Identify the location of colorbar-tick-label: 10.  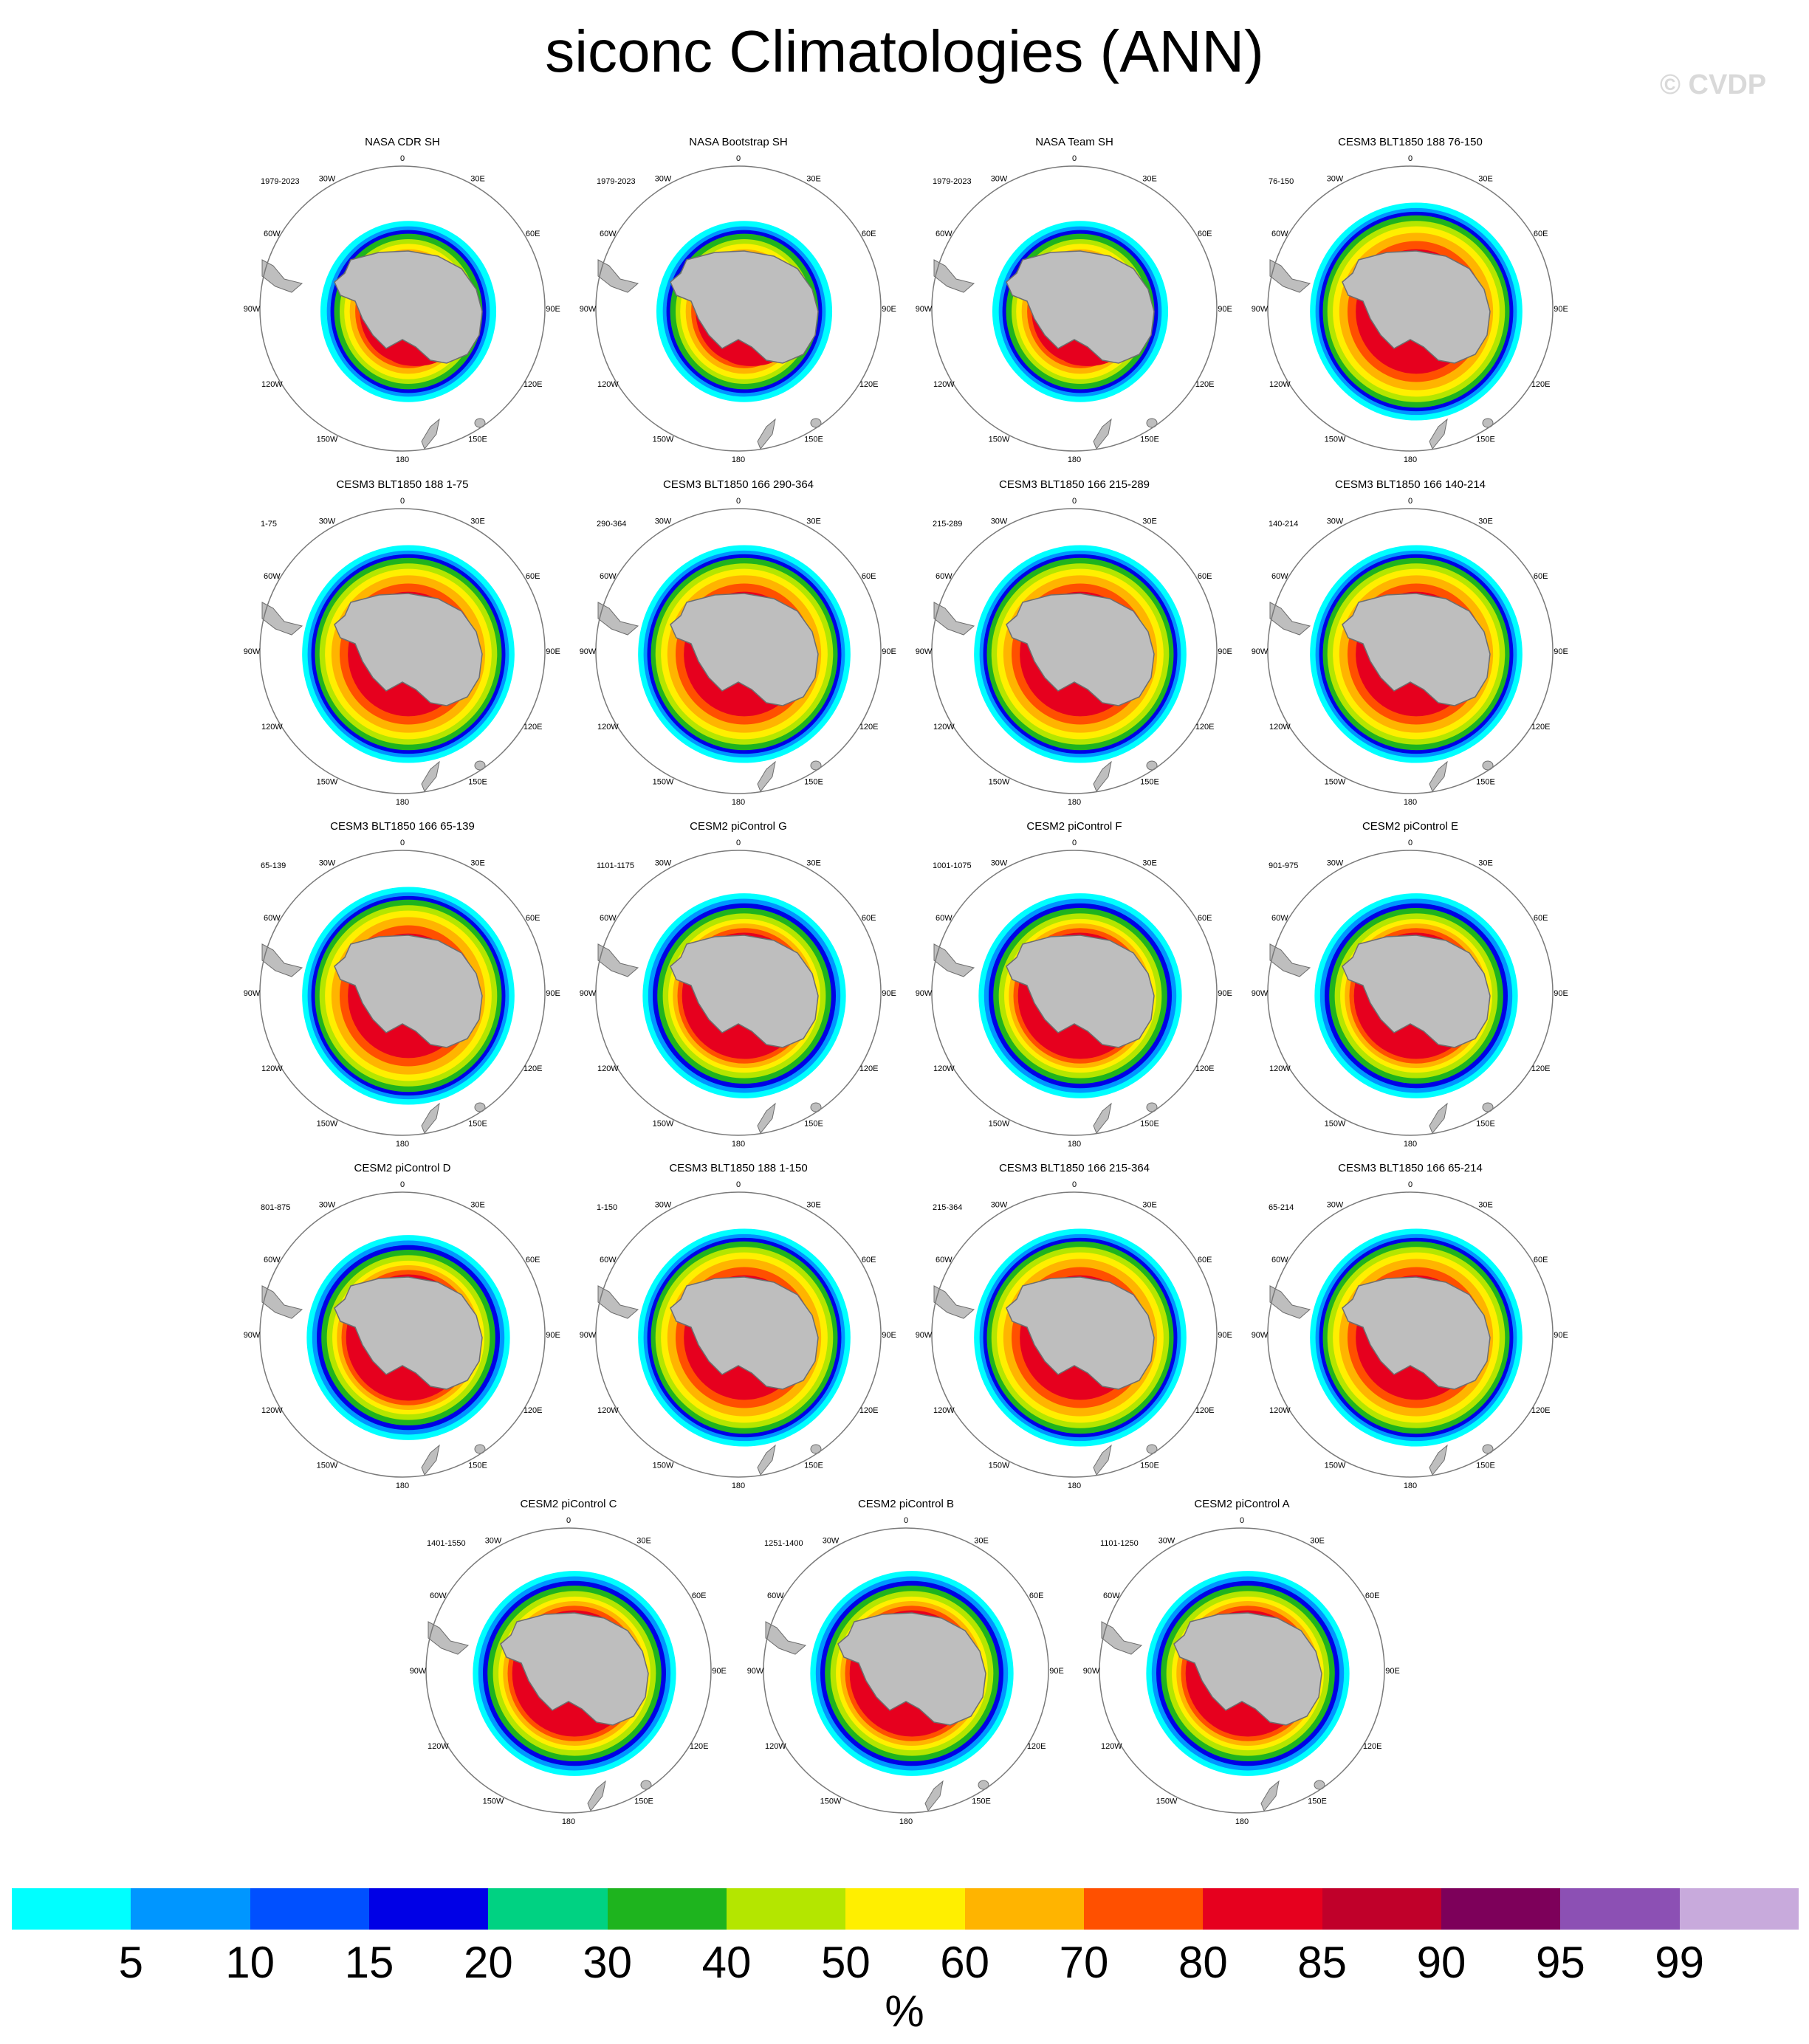
(250, 1962).